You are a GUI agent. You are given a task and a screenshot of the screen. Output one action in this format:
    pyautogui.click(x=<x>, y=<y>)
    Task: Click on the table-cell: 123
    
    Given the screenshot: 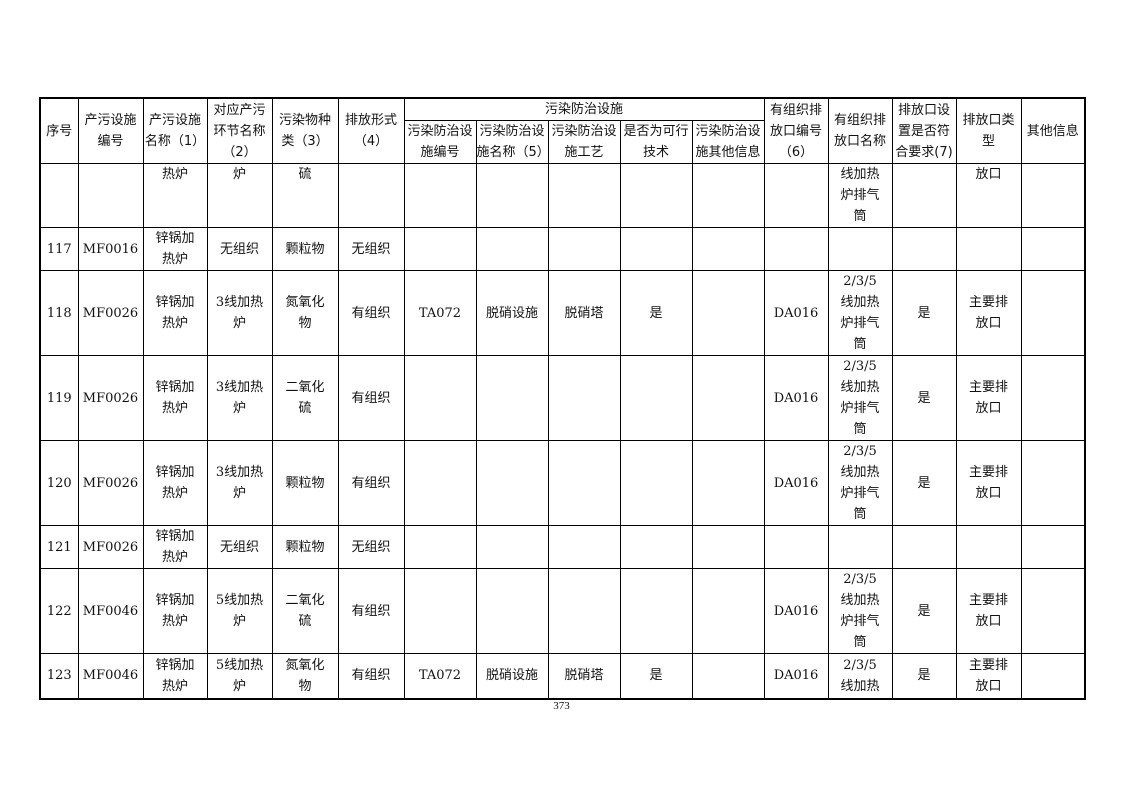 What is the action you would take?
    pyautogui.click(x=59, y=676)
    